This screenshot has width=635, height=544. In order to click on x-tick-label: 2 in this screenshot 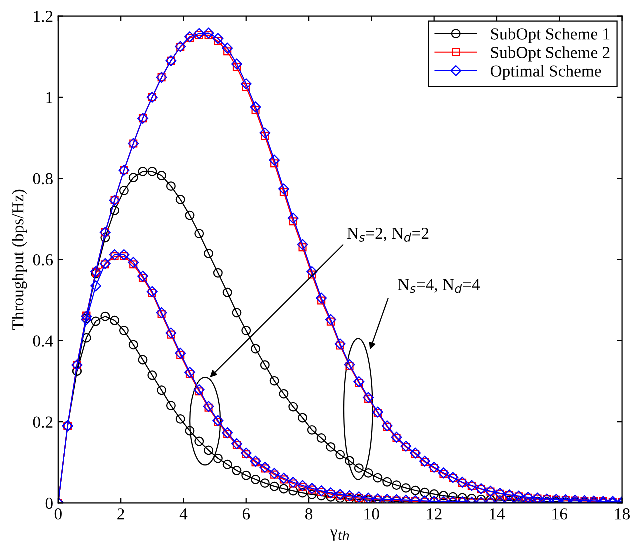, I will do `click(121, 514)`.